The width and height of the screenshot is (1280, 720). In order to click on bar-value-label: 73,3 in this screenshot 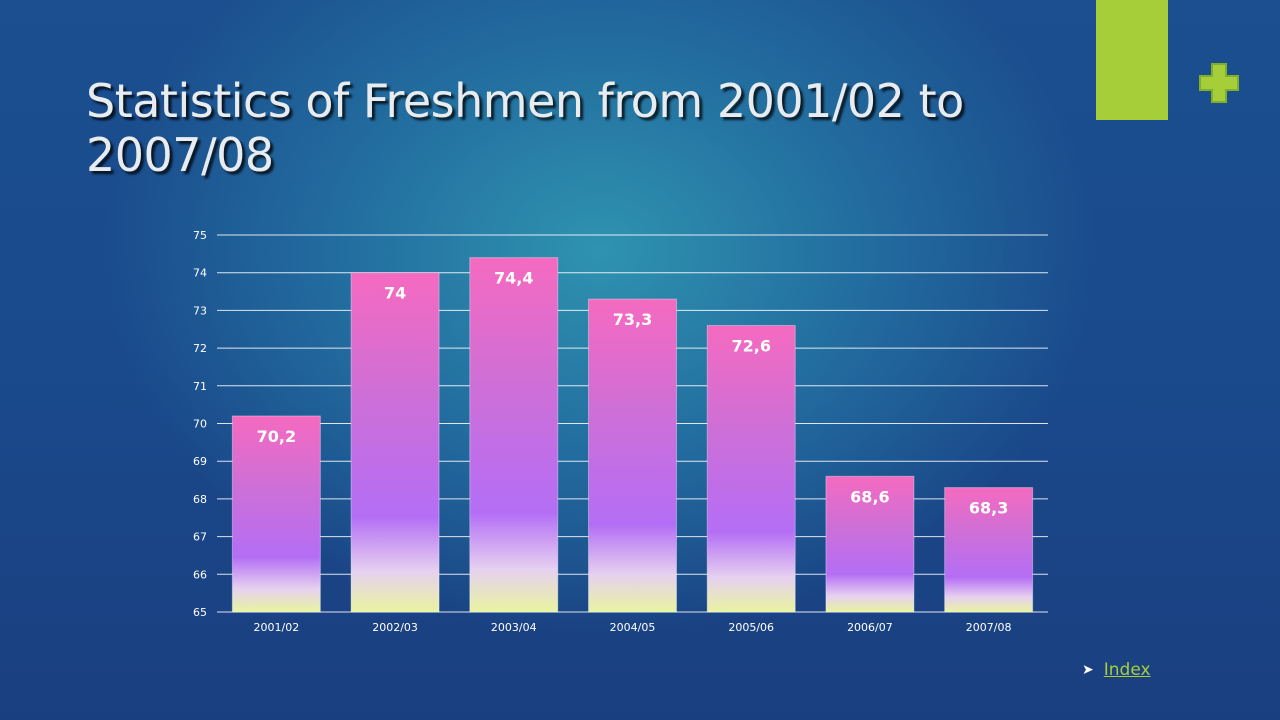, I will do `click(632, 319)`.